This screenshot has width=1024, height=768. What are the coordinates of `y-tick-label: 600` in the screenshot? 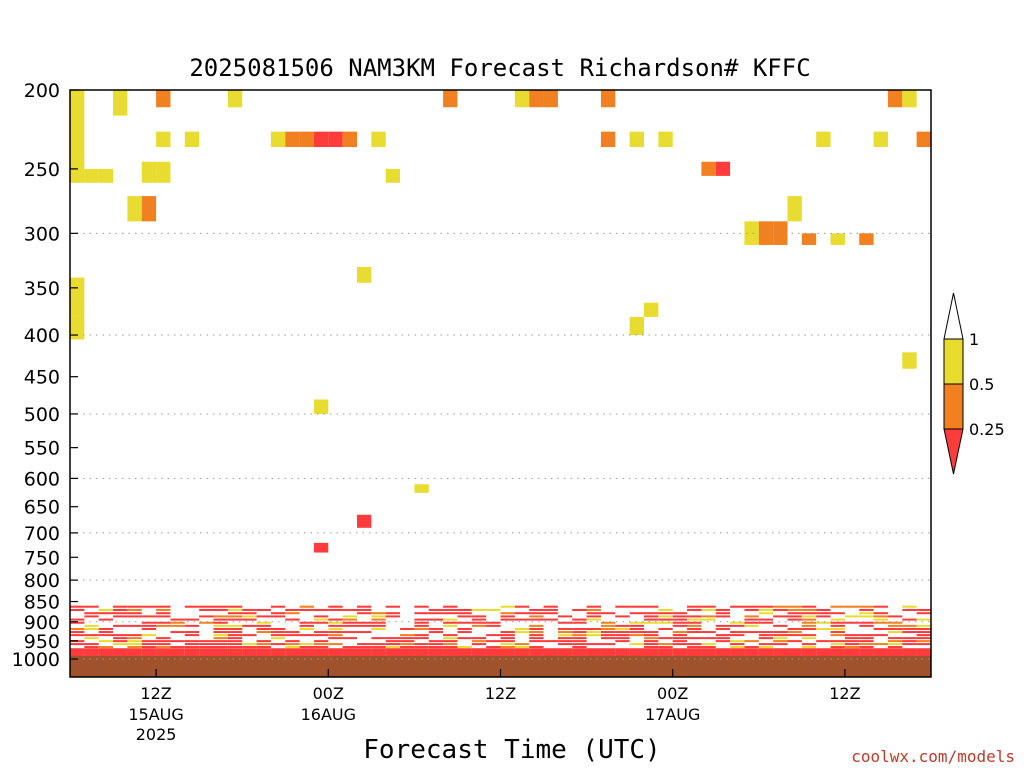 It's located at (42, 479).